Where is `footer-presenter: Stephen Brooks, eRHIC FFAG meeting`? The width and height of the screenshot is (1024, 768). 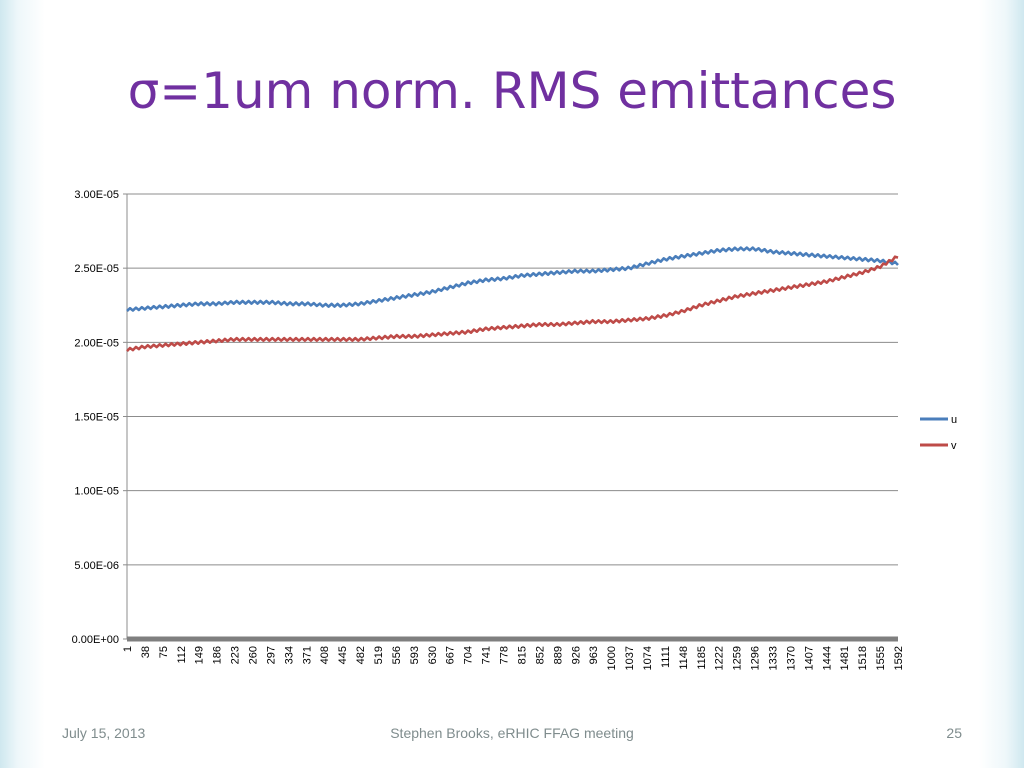
footer-presenter: Stephen Brooks, eRHIC FFAG meeting is located at coordinates (512, 733).